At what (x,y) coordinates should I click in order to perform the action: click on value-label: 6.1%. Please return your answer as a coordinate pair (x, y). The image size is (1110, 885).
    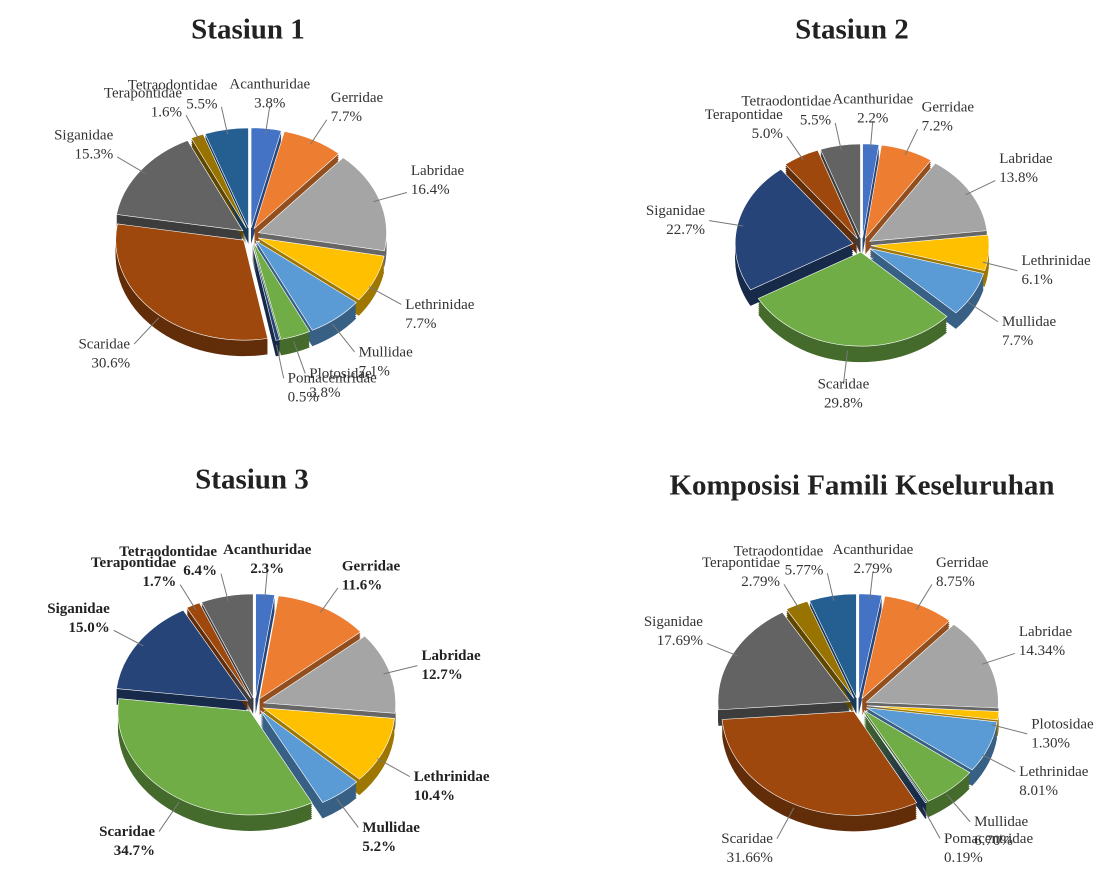
    Looking at the image, I should click on (1037, 280).